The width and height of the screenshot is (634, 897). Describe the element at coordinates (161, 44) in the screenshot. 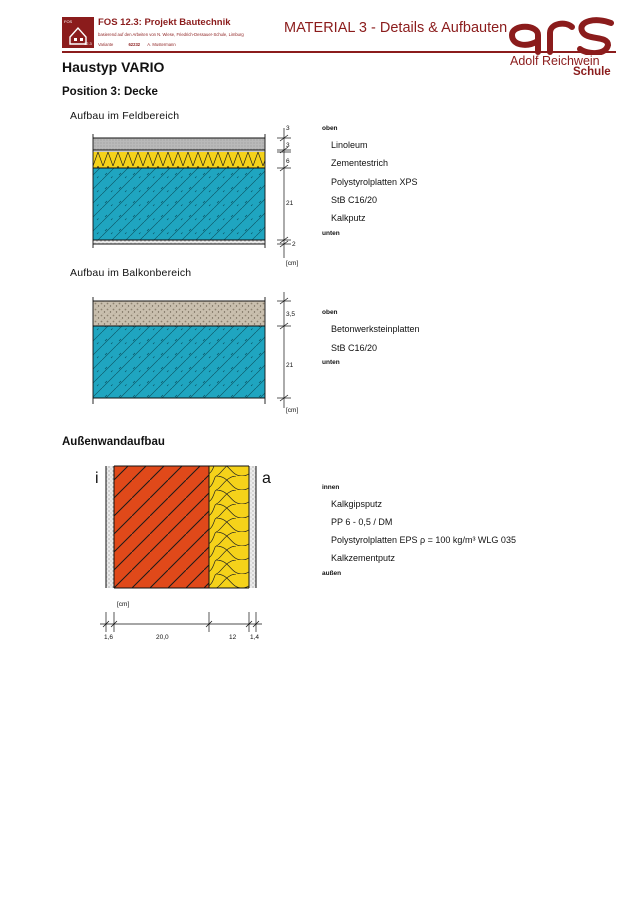

I see `author-name: A. Mustermann` at that location.